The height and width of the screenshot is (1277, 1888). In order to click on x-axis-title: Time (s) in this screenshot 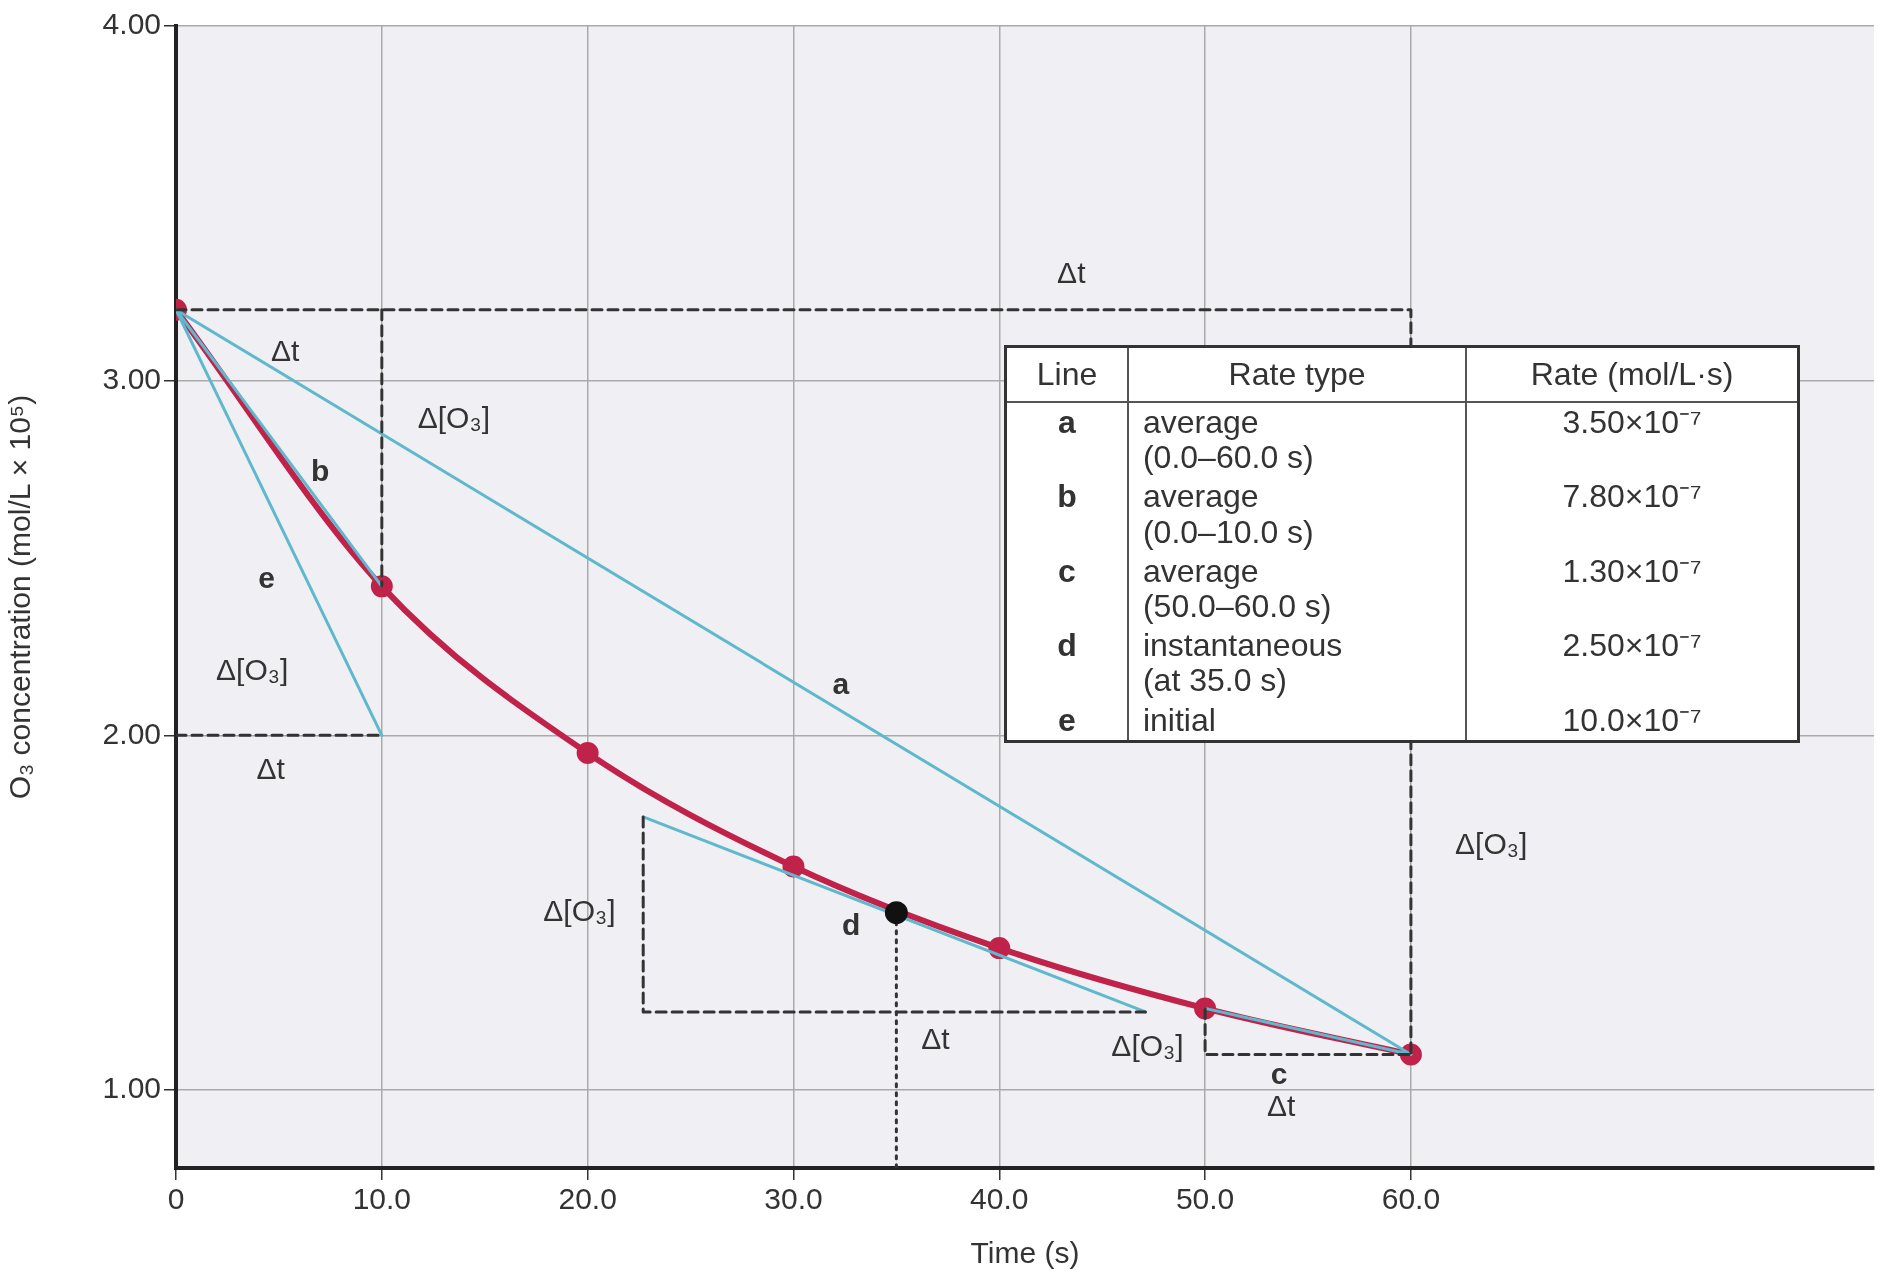, I will do `click(1025, 1253)`.